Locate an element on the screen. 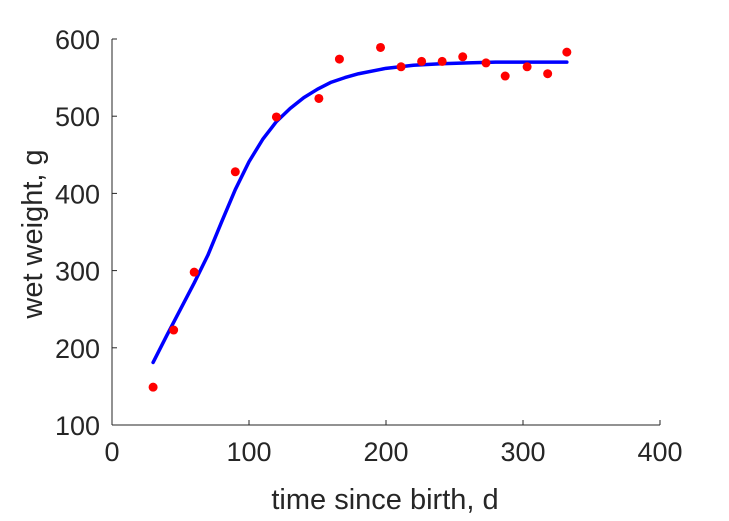 This screenshot has height=521, width=729. x-tick-label: 0 is located at coordinates (111, 452).